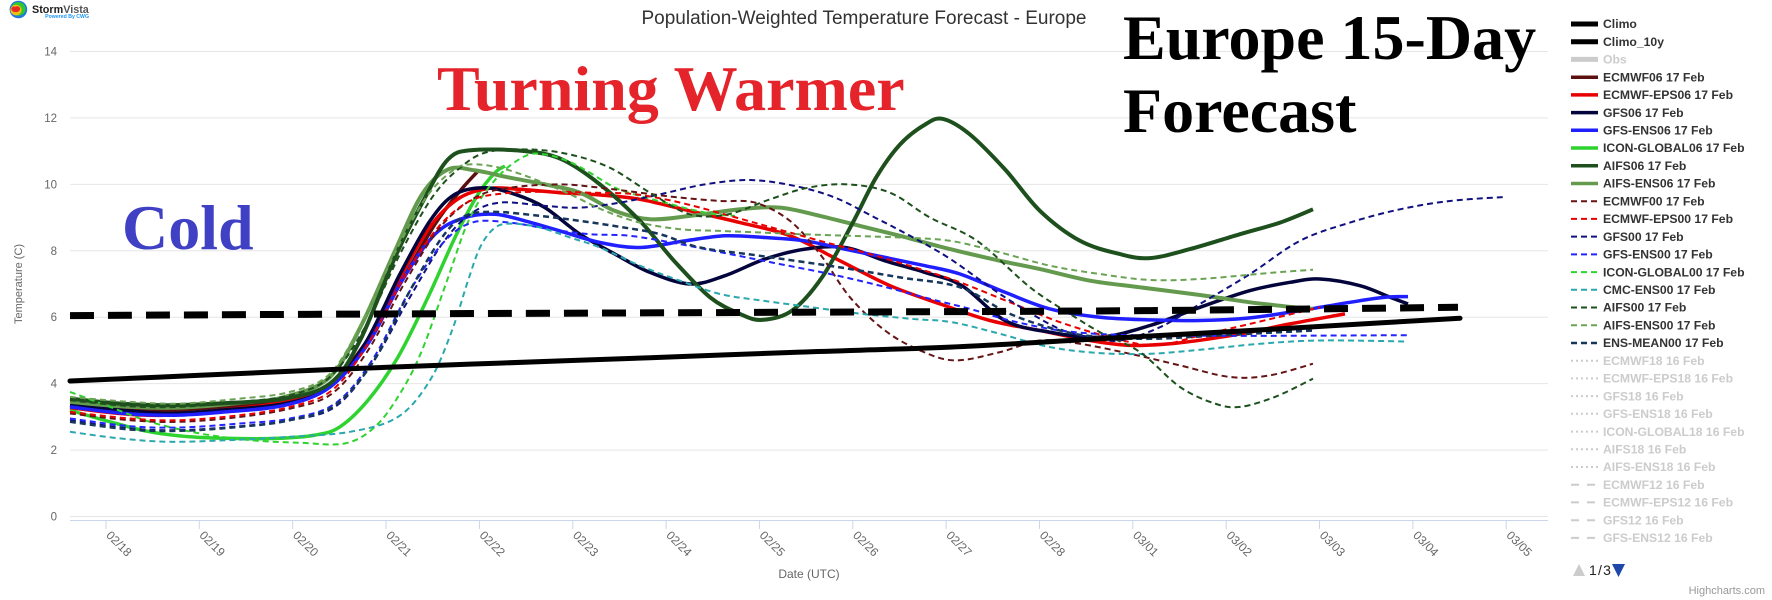  I want to click on svg-text: 6, so click(54, 318).